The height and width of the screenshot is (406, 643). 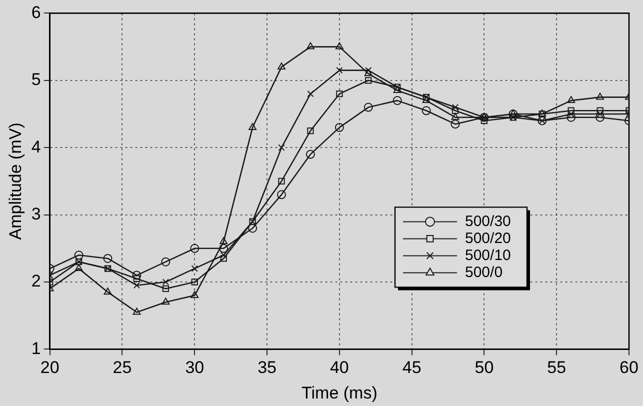 I want to click on y-tick-label: 6, so click(x=36, y=12).